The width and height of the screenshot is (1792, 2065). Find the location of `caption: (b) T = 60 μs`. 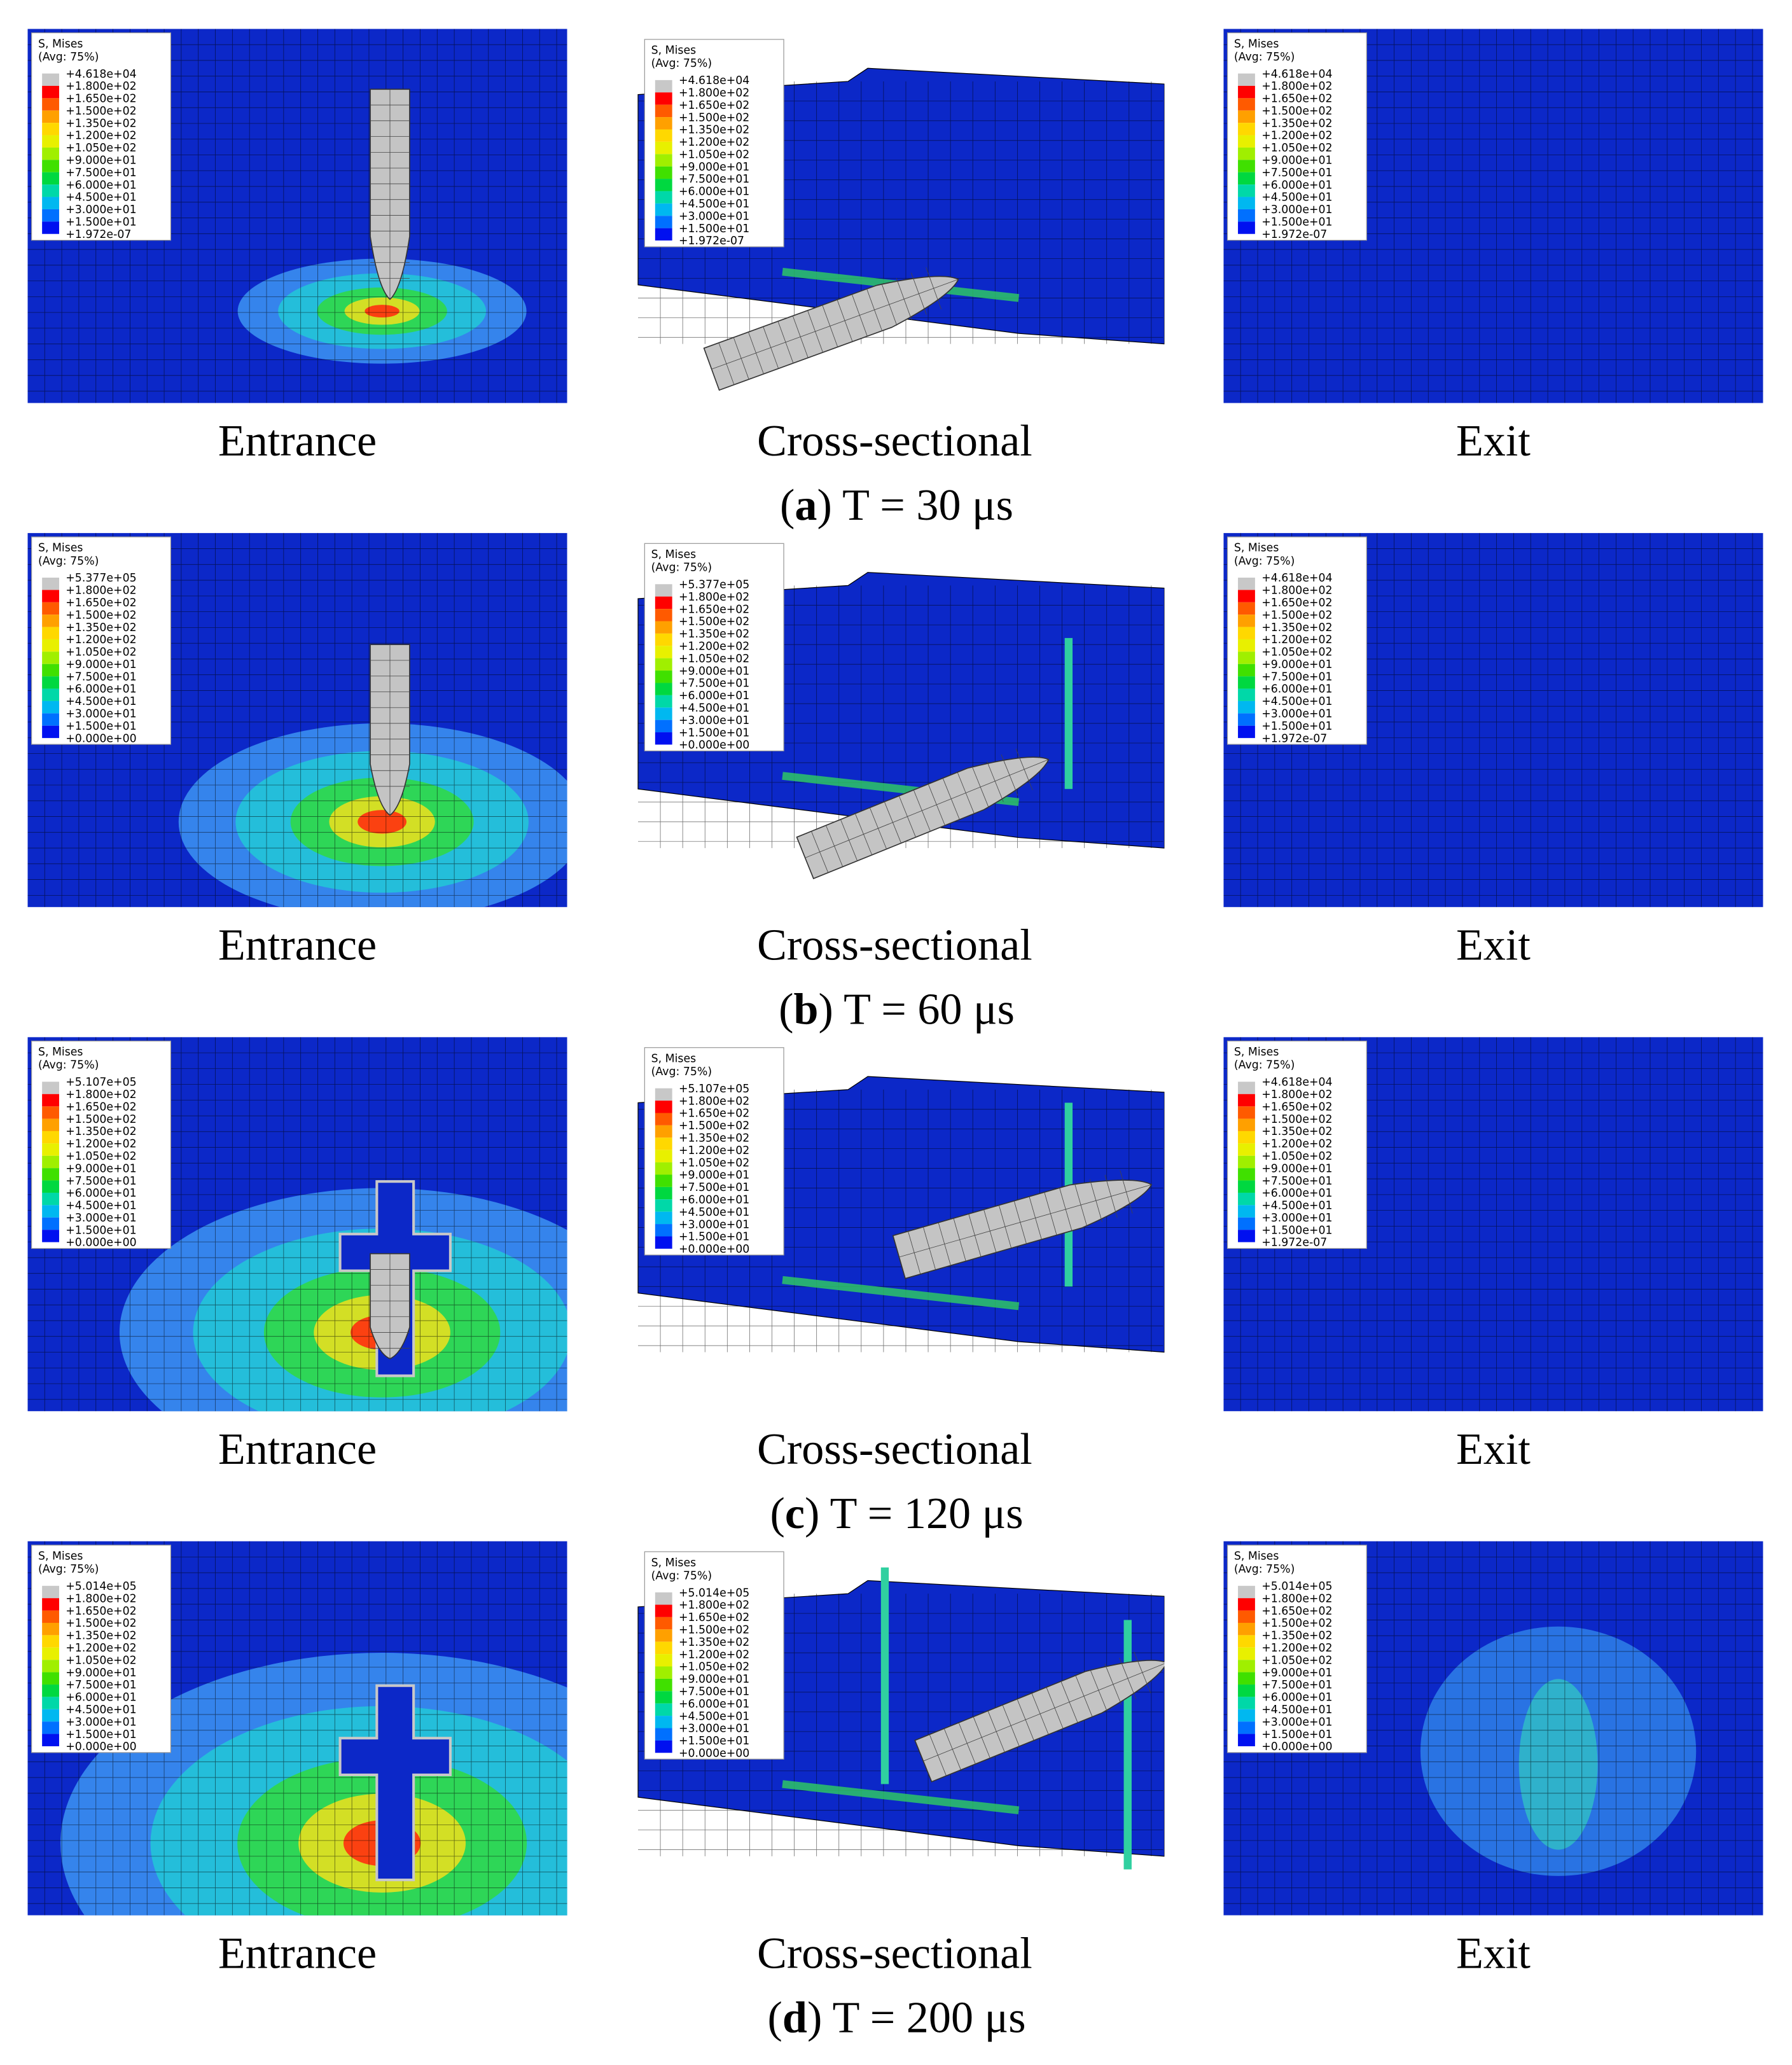

caption: (b) T = 60 μs is located at coordinates (897, 1009).